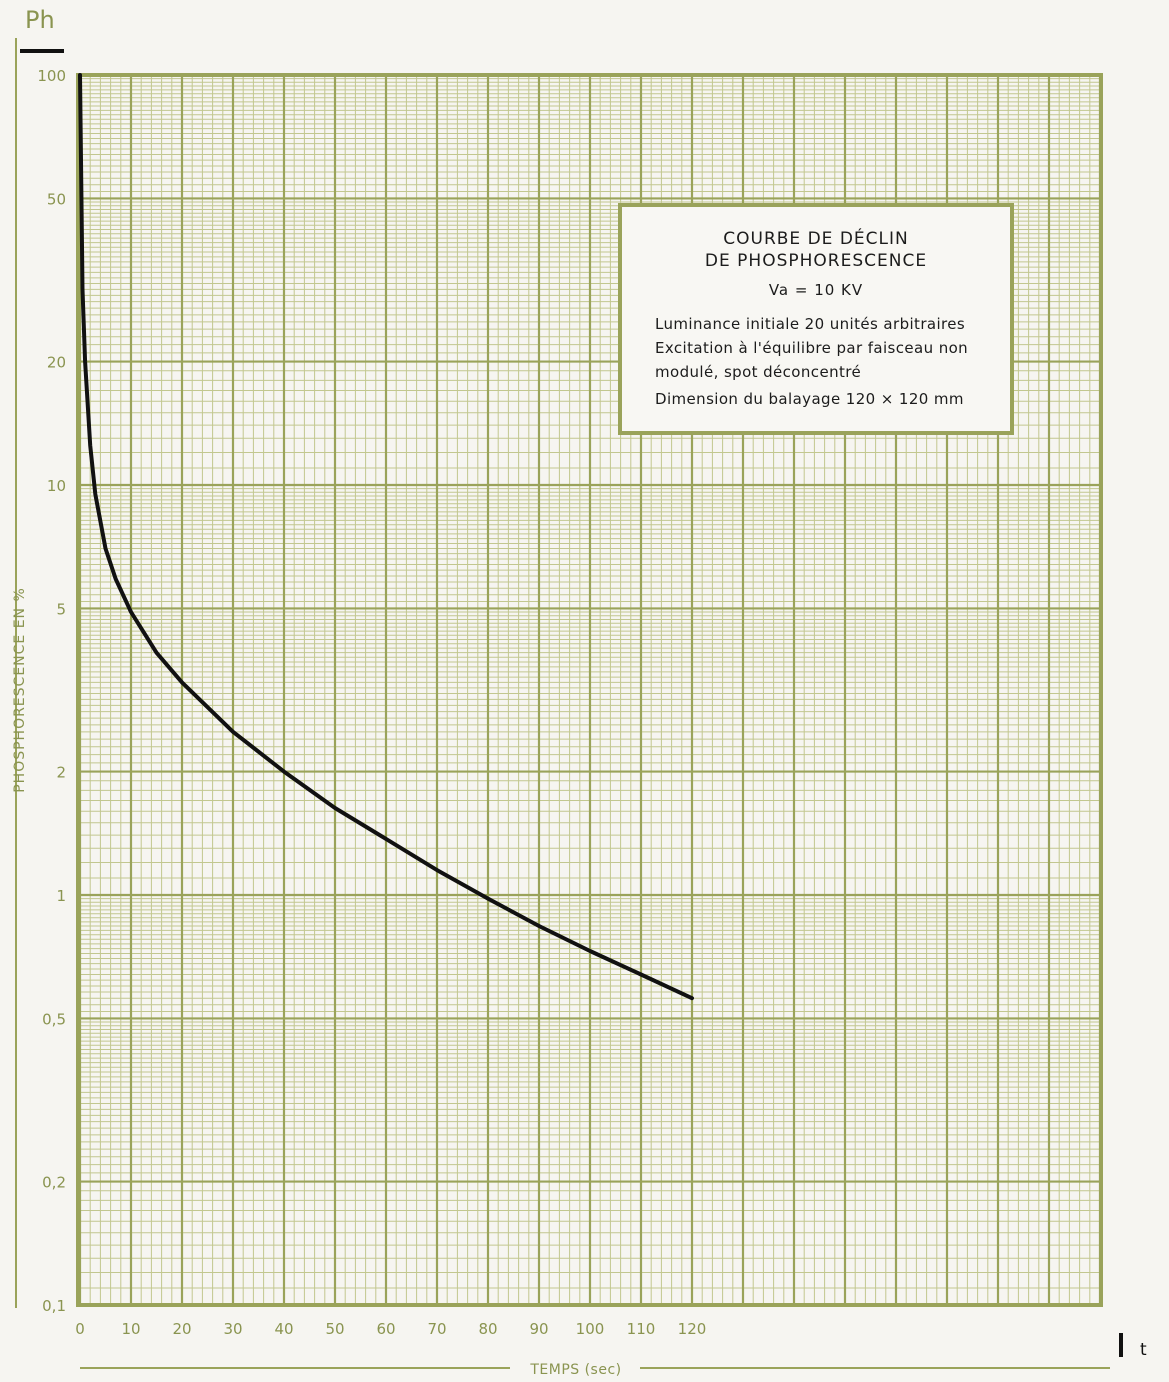 The height and width of the screenshot is (1382, 1169). I want to click on annotation-title-line2: DE PHOSPHORESCENCE, so click(816, 261).